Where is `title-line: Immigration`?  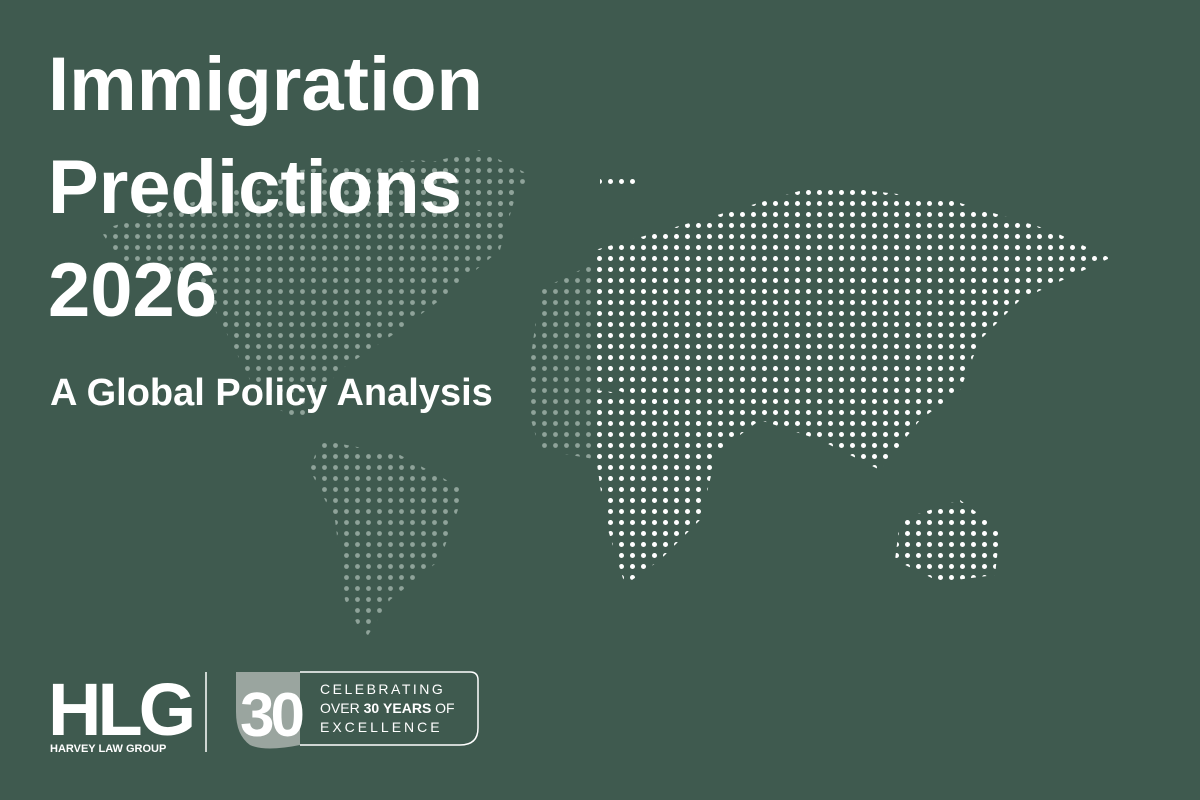 title-line: Immigration is located at coordinates (265, 84).